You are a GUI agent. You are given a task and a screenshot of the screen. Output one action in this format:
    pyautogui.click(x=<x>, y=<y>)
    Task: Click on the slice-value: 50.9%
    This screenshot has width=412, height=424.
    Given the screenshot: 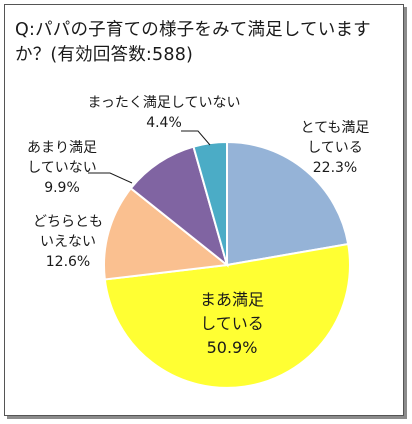 What is the action you would take?
    pyautogui.click(x=232, y=347)
    